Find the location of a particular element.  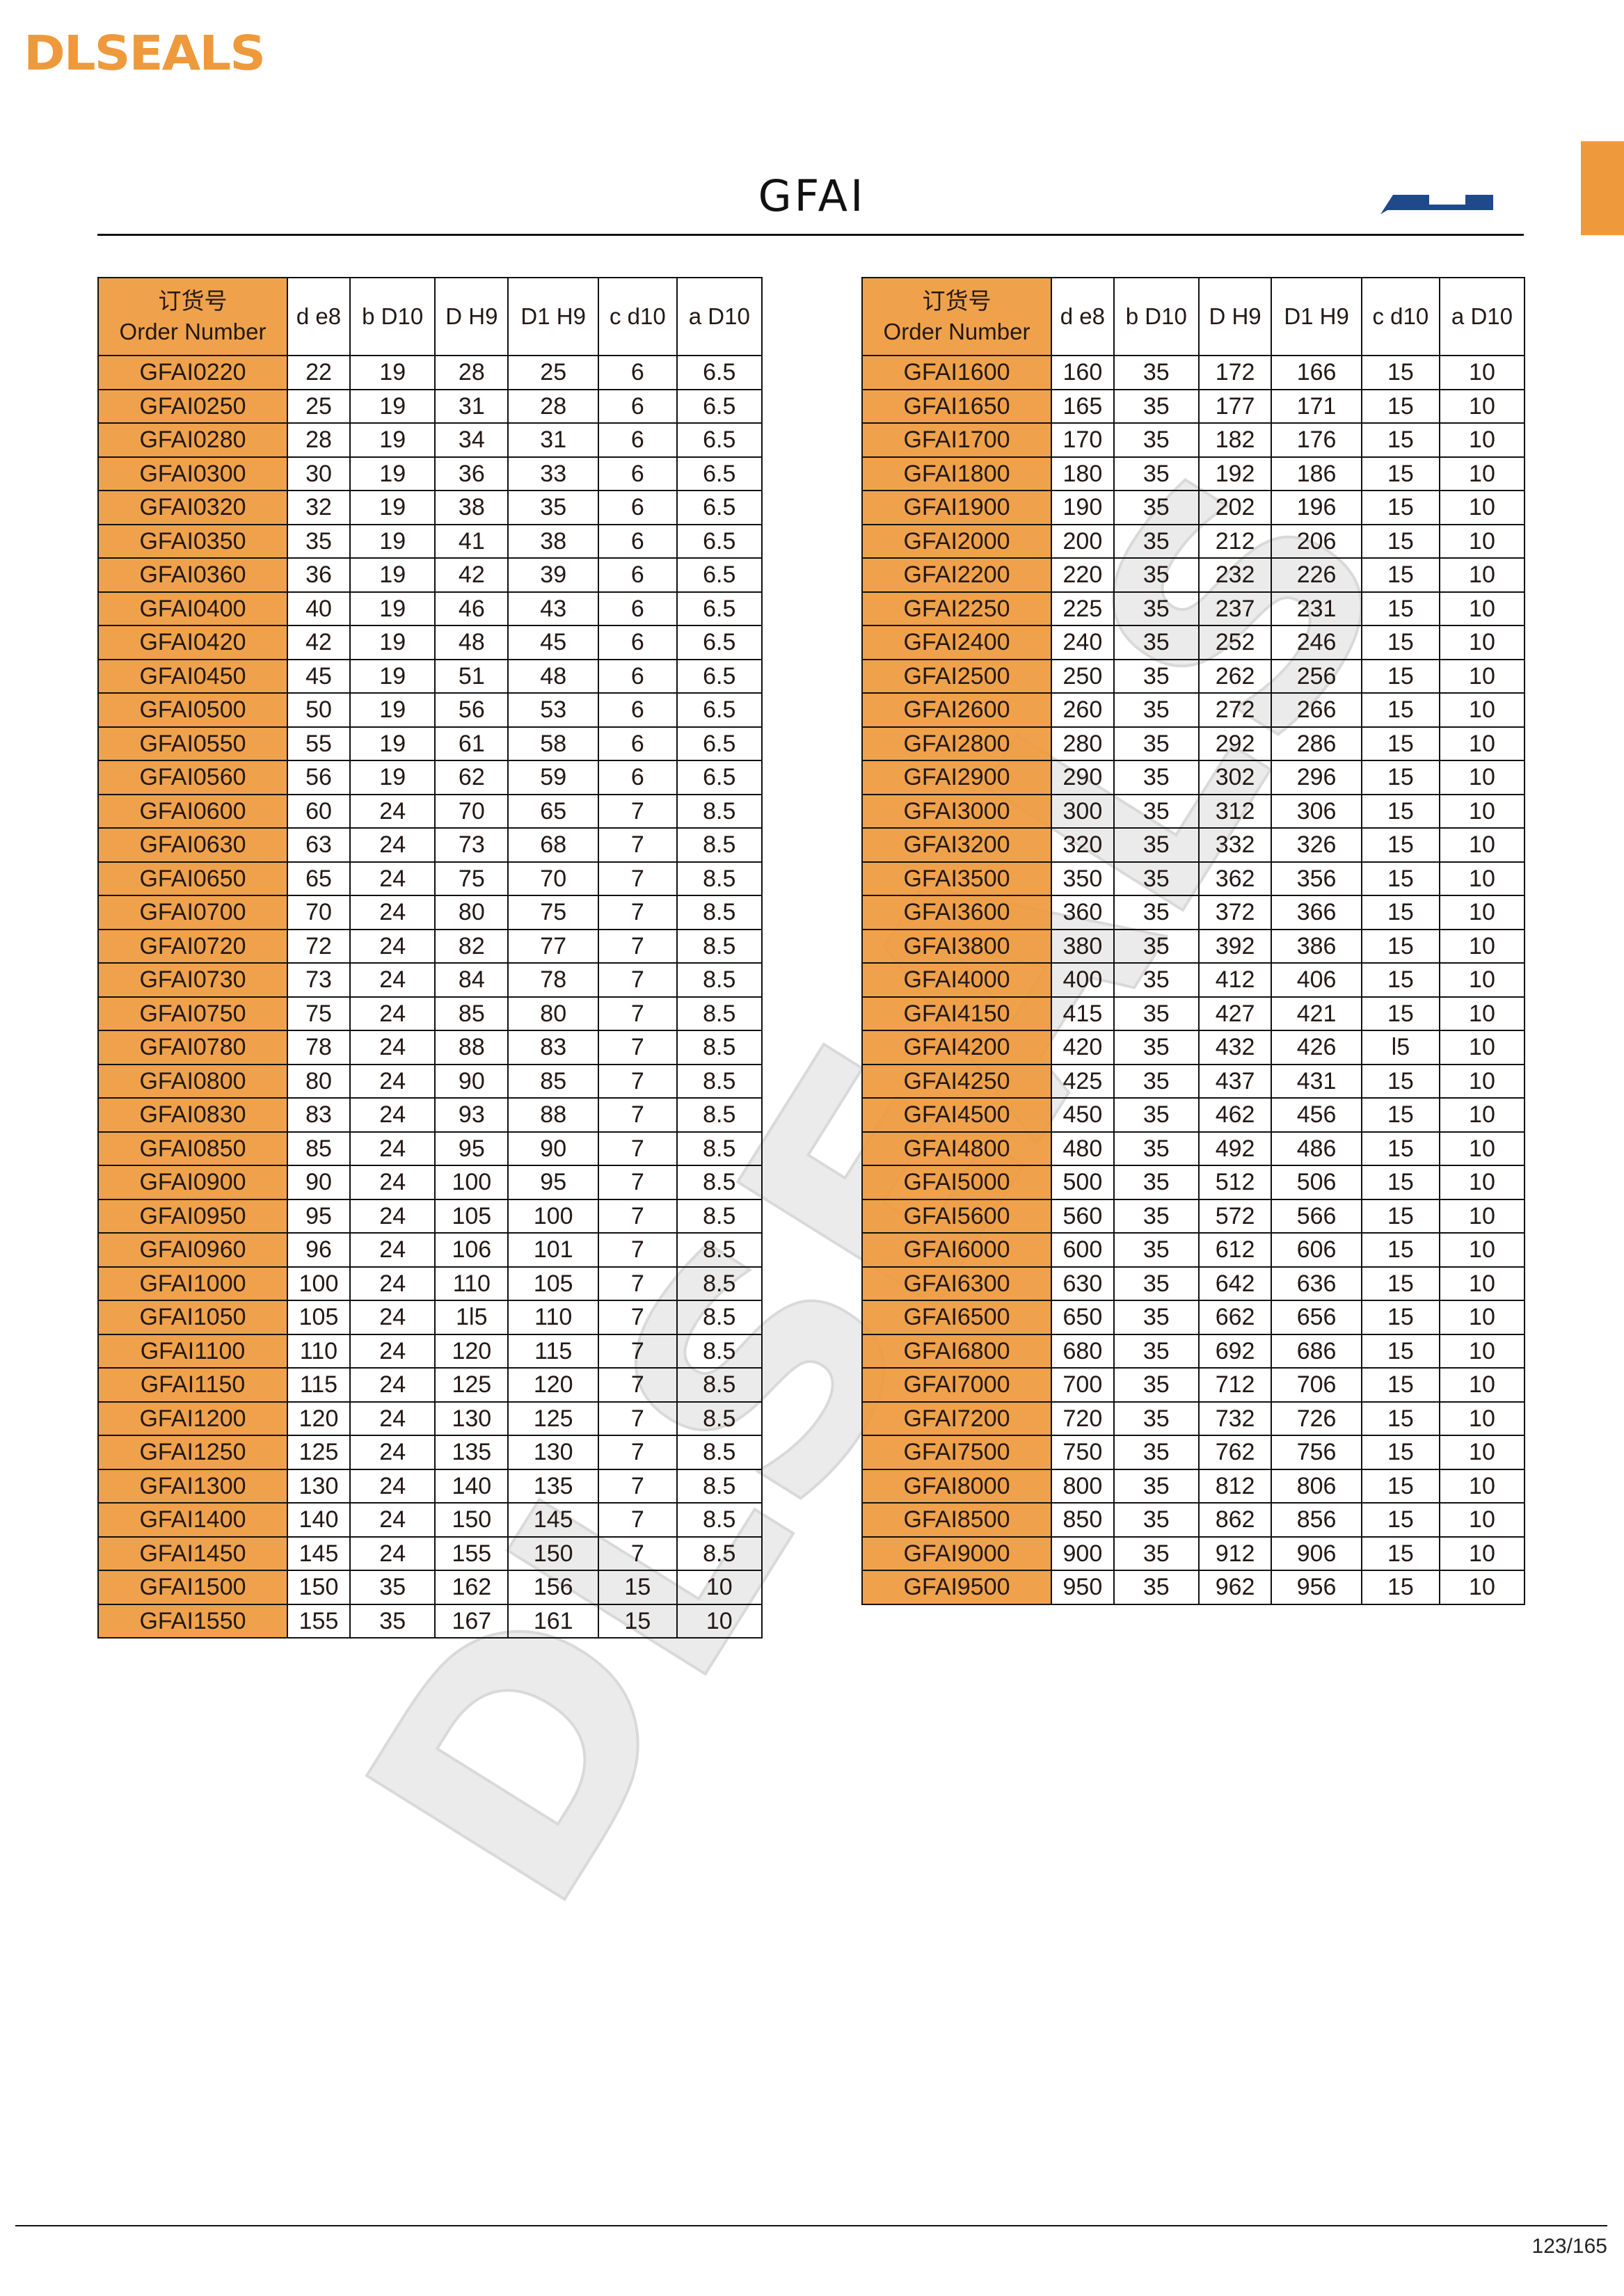

cell-d: 63 is located at coordinates (319, 845).